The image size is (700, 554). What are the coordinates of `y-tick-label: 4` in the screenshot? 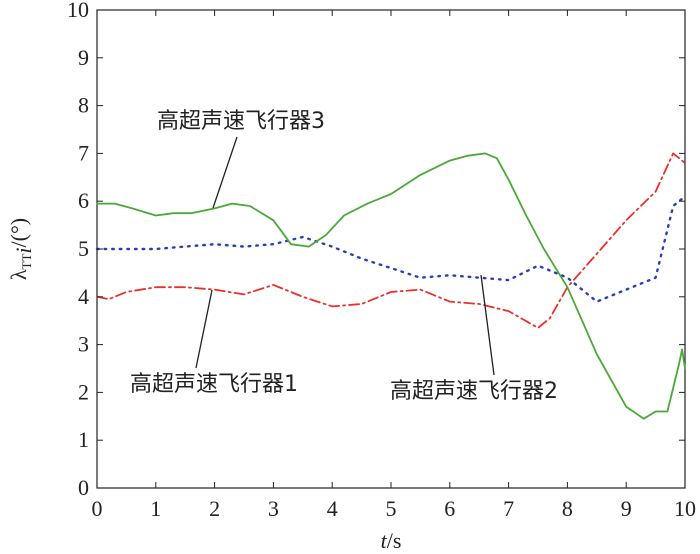 It's located at (83, 296).